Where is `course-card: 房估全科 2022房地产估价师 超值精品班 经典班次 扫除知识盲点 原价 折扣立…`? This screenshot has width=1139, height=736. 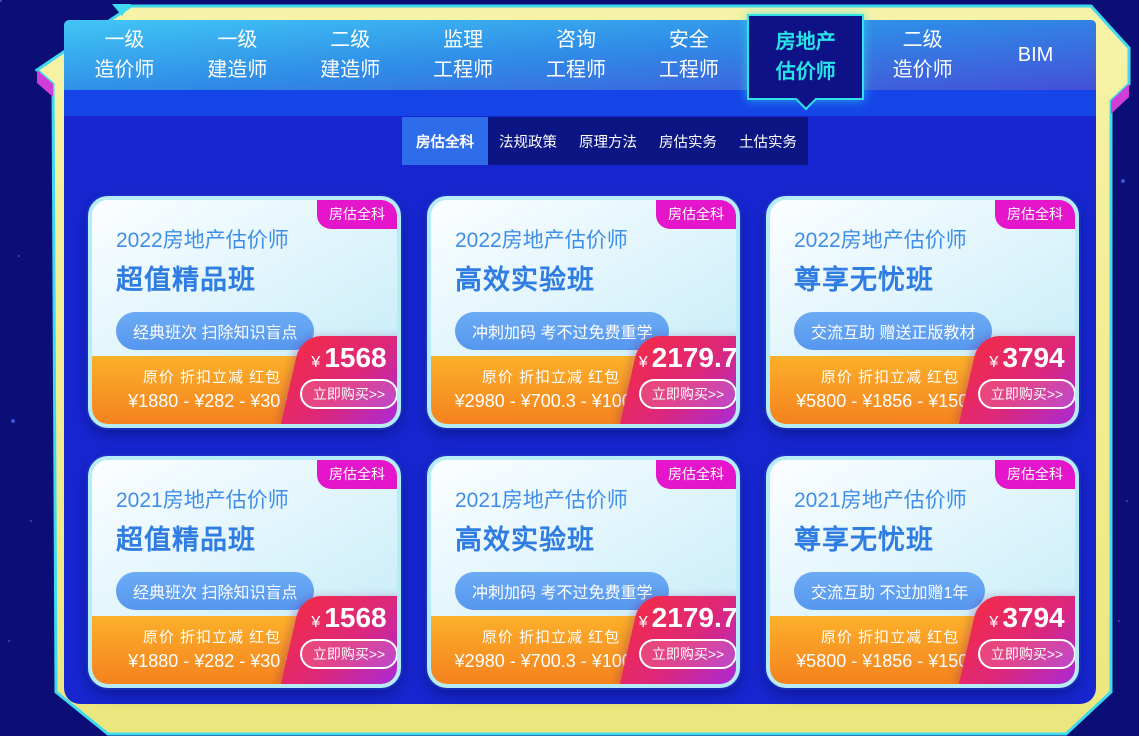 course-card: 房估全科 2022房地产估价师 超值精品班 经典班次 扫除知识盲点 原价 折扣立… is located at coordinates (244, 312).